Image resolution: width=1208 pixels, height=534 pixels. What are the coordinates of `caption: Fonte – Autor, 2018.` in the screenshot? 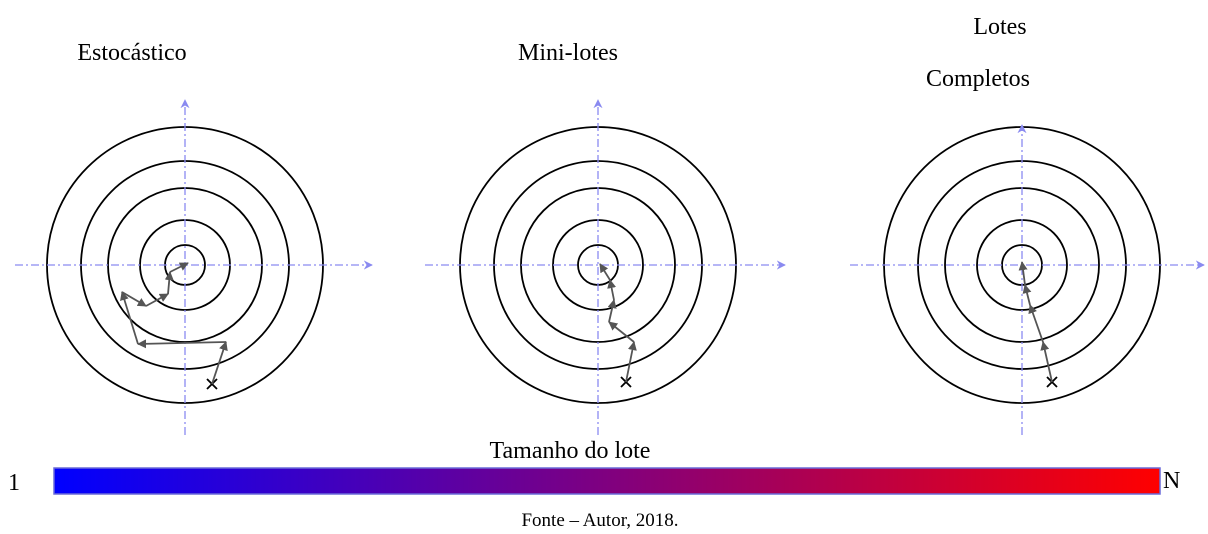 It's located at (599, 520).